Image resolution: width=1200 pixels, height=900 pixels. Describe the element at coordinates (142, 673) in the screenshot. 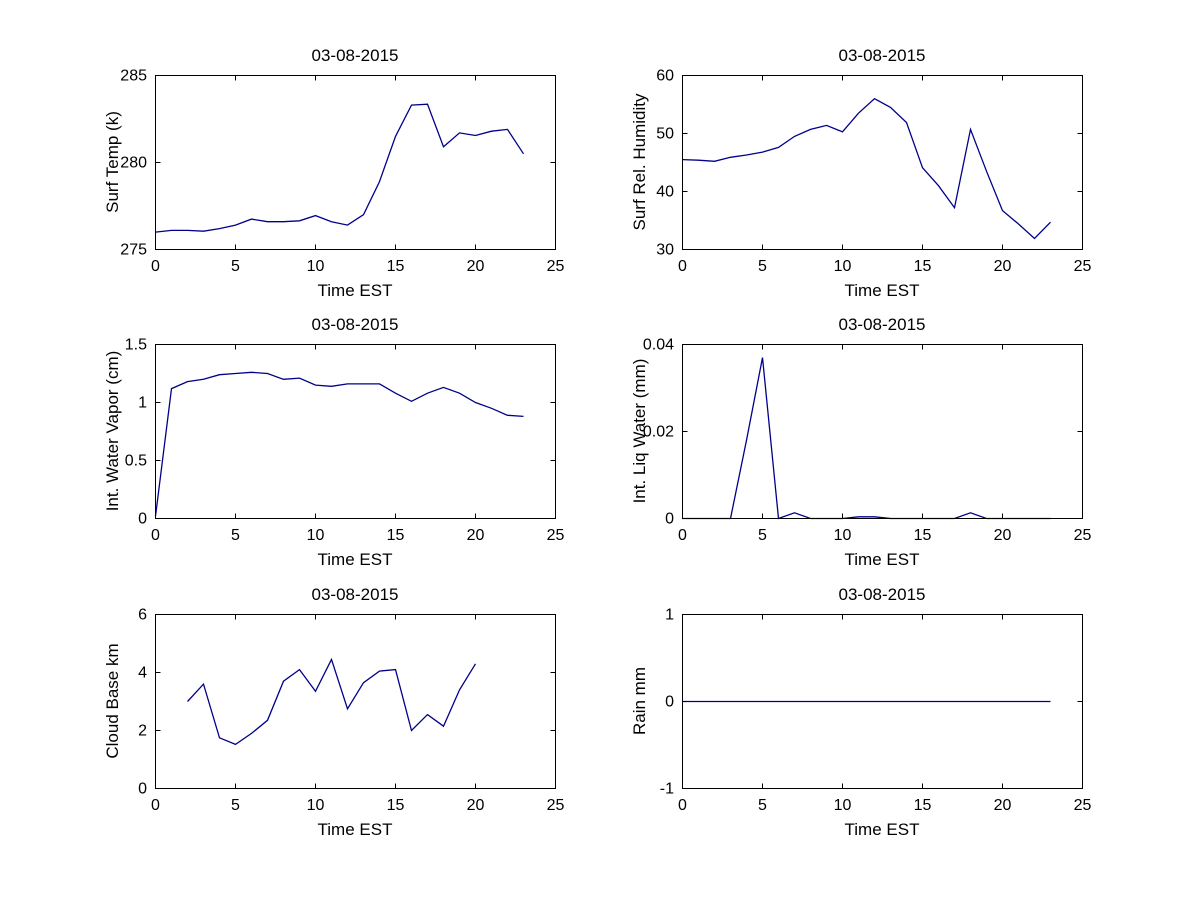

I see `y-tick-label: 4` at that location.